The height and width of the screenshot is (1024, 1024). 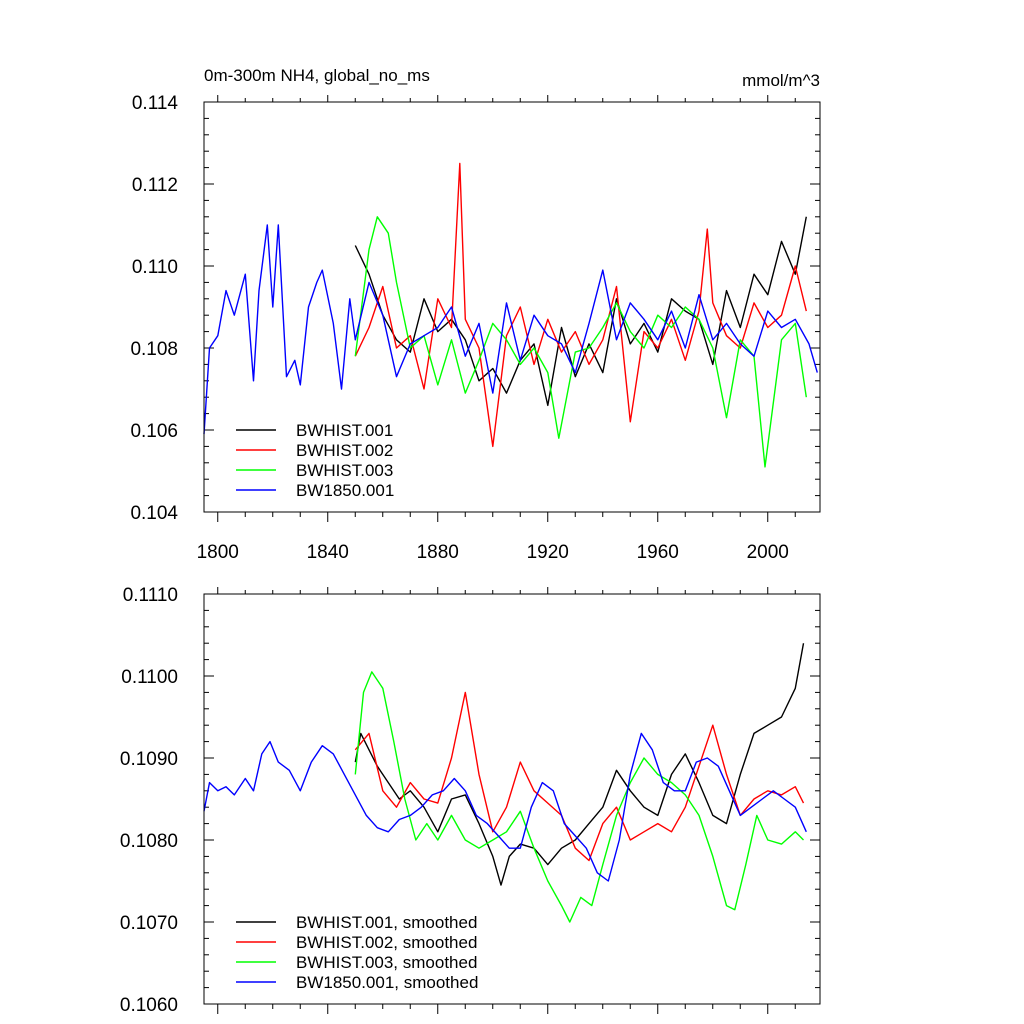 I want to click on bottom-legend-label-1: BWHIST.001, smoothed, so click(x=386, y=922).